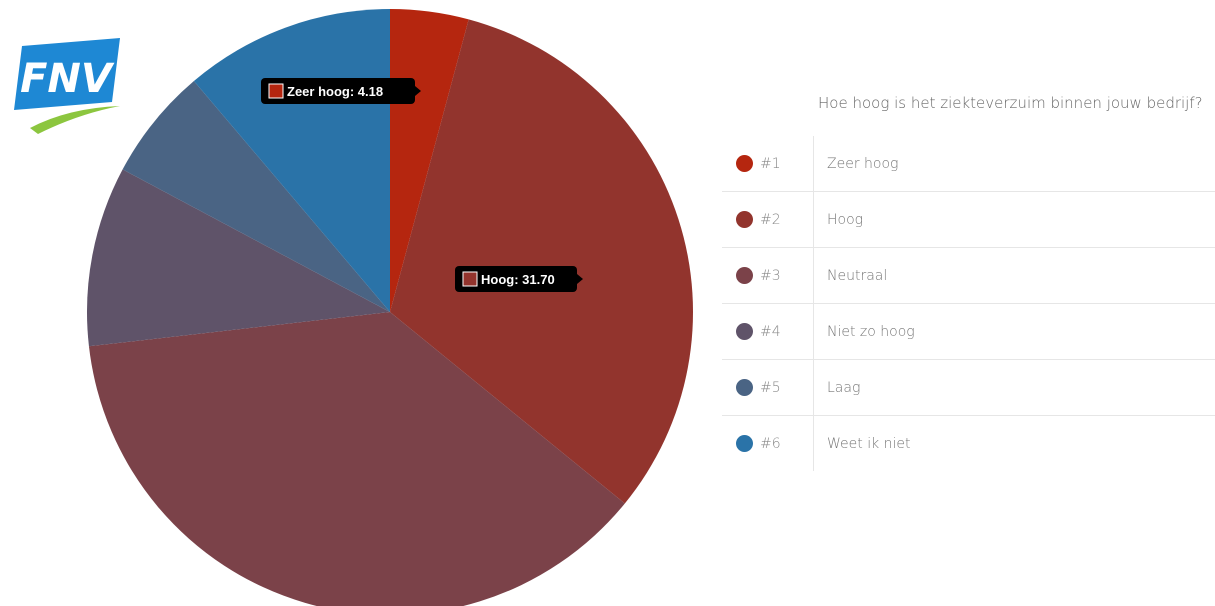  I want to click on tooltip-text: Hoog: 31.70, so click(518, 279).